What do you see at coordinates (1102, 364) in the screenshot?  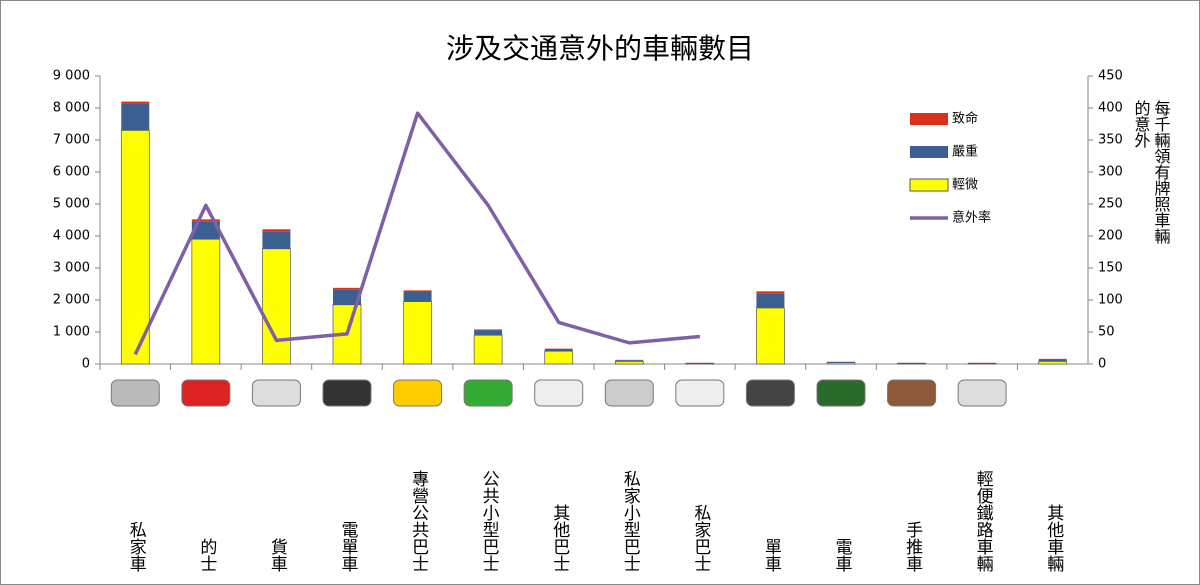 I see `y2-tick-label: 0` at bounding box center [1102, 364].